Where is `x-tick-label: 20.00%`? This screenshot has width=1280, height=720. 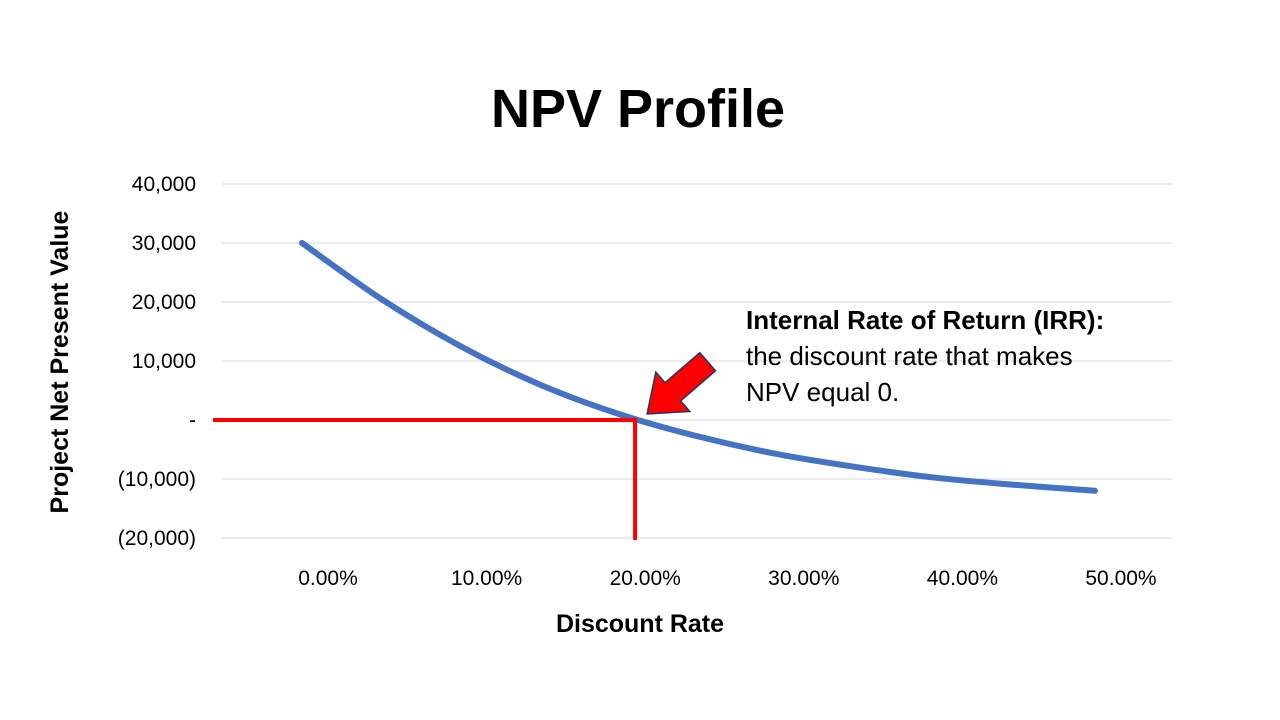 x-tick-label: 20.00% is located at coordinates (645, 578).